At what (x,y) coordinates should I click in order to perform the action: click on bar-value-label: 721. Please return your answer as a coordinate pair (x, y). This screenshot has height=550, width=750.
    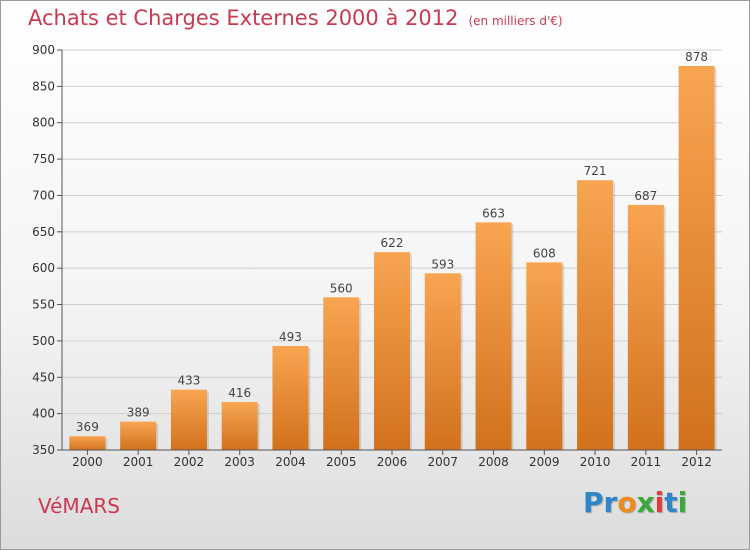
    Looking at the image, I should click on (595, 171).